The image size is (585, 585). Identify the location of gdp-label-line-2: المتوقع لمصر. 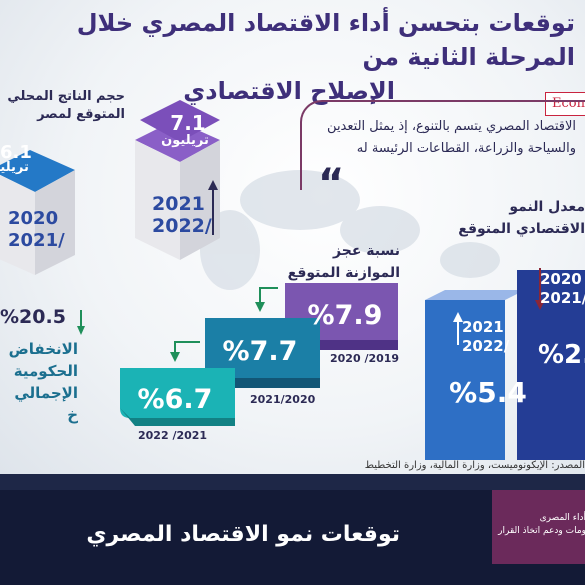
(81, 114).